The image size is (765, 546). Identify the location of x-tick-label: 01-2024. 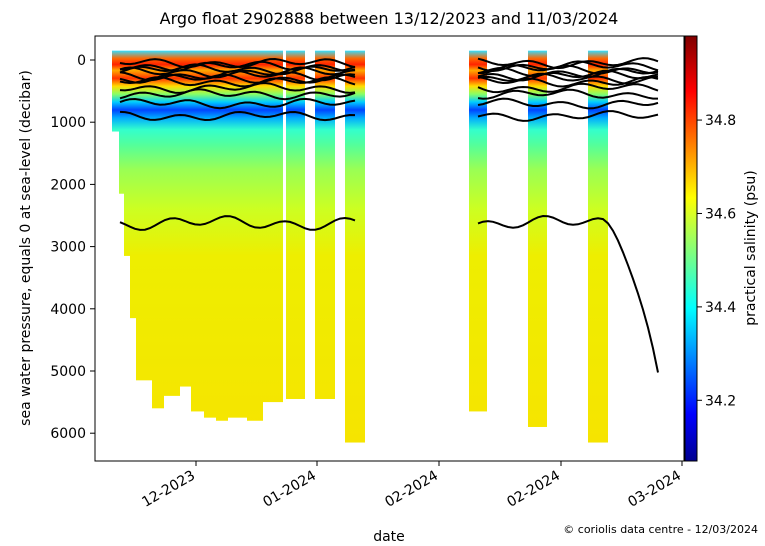
(289, 489).